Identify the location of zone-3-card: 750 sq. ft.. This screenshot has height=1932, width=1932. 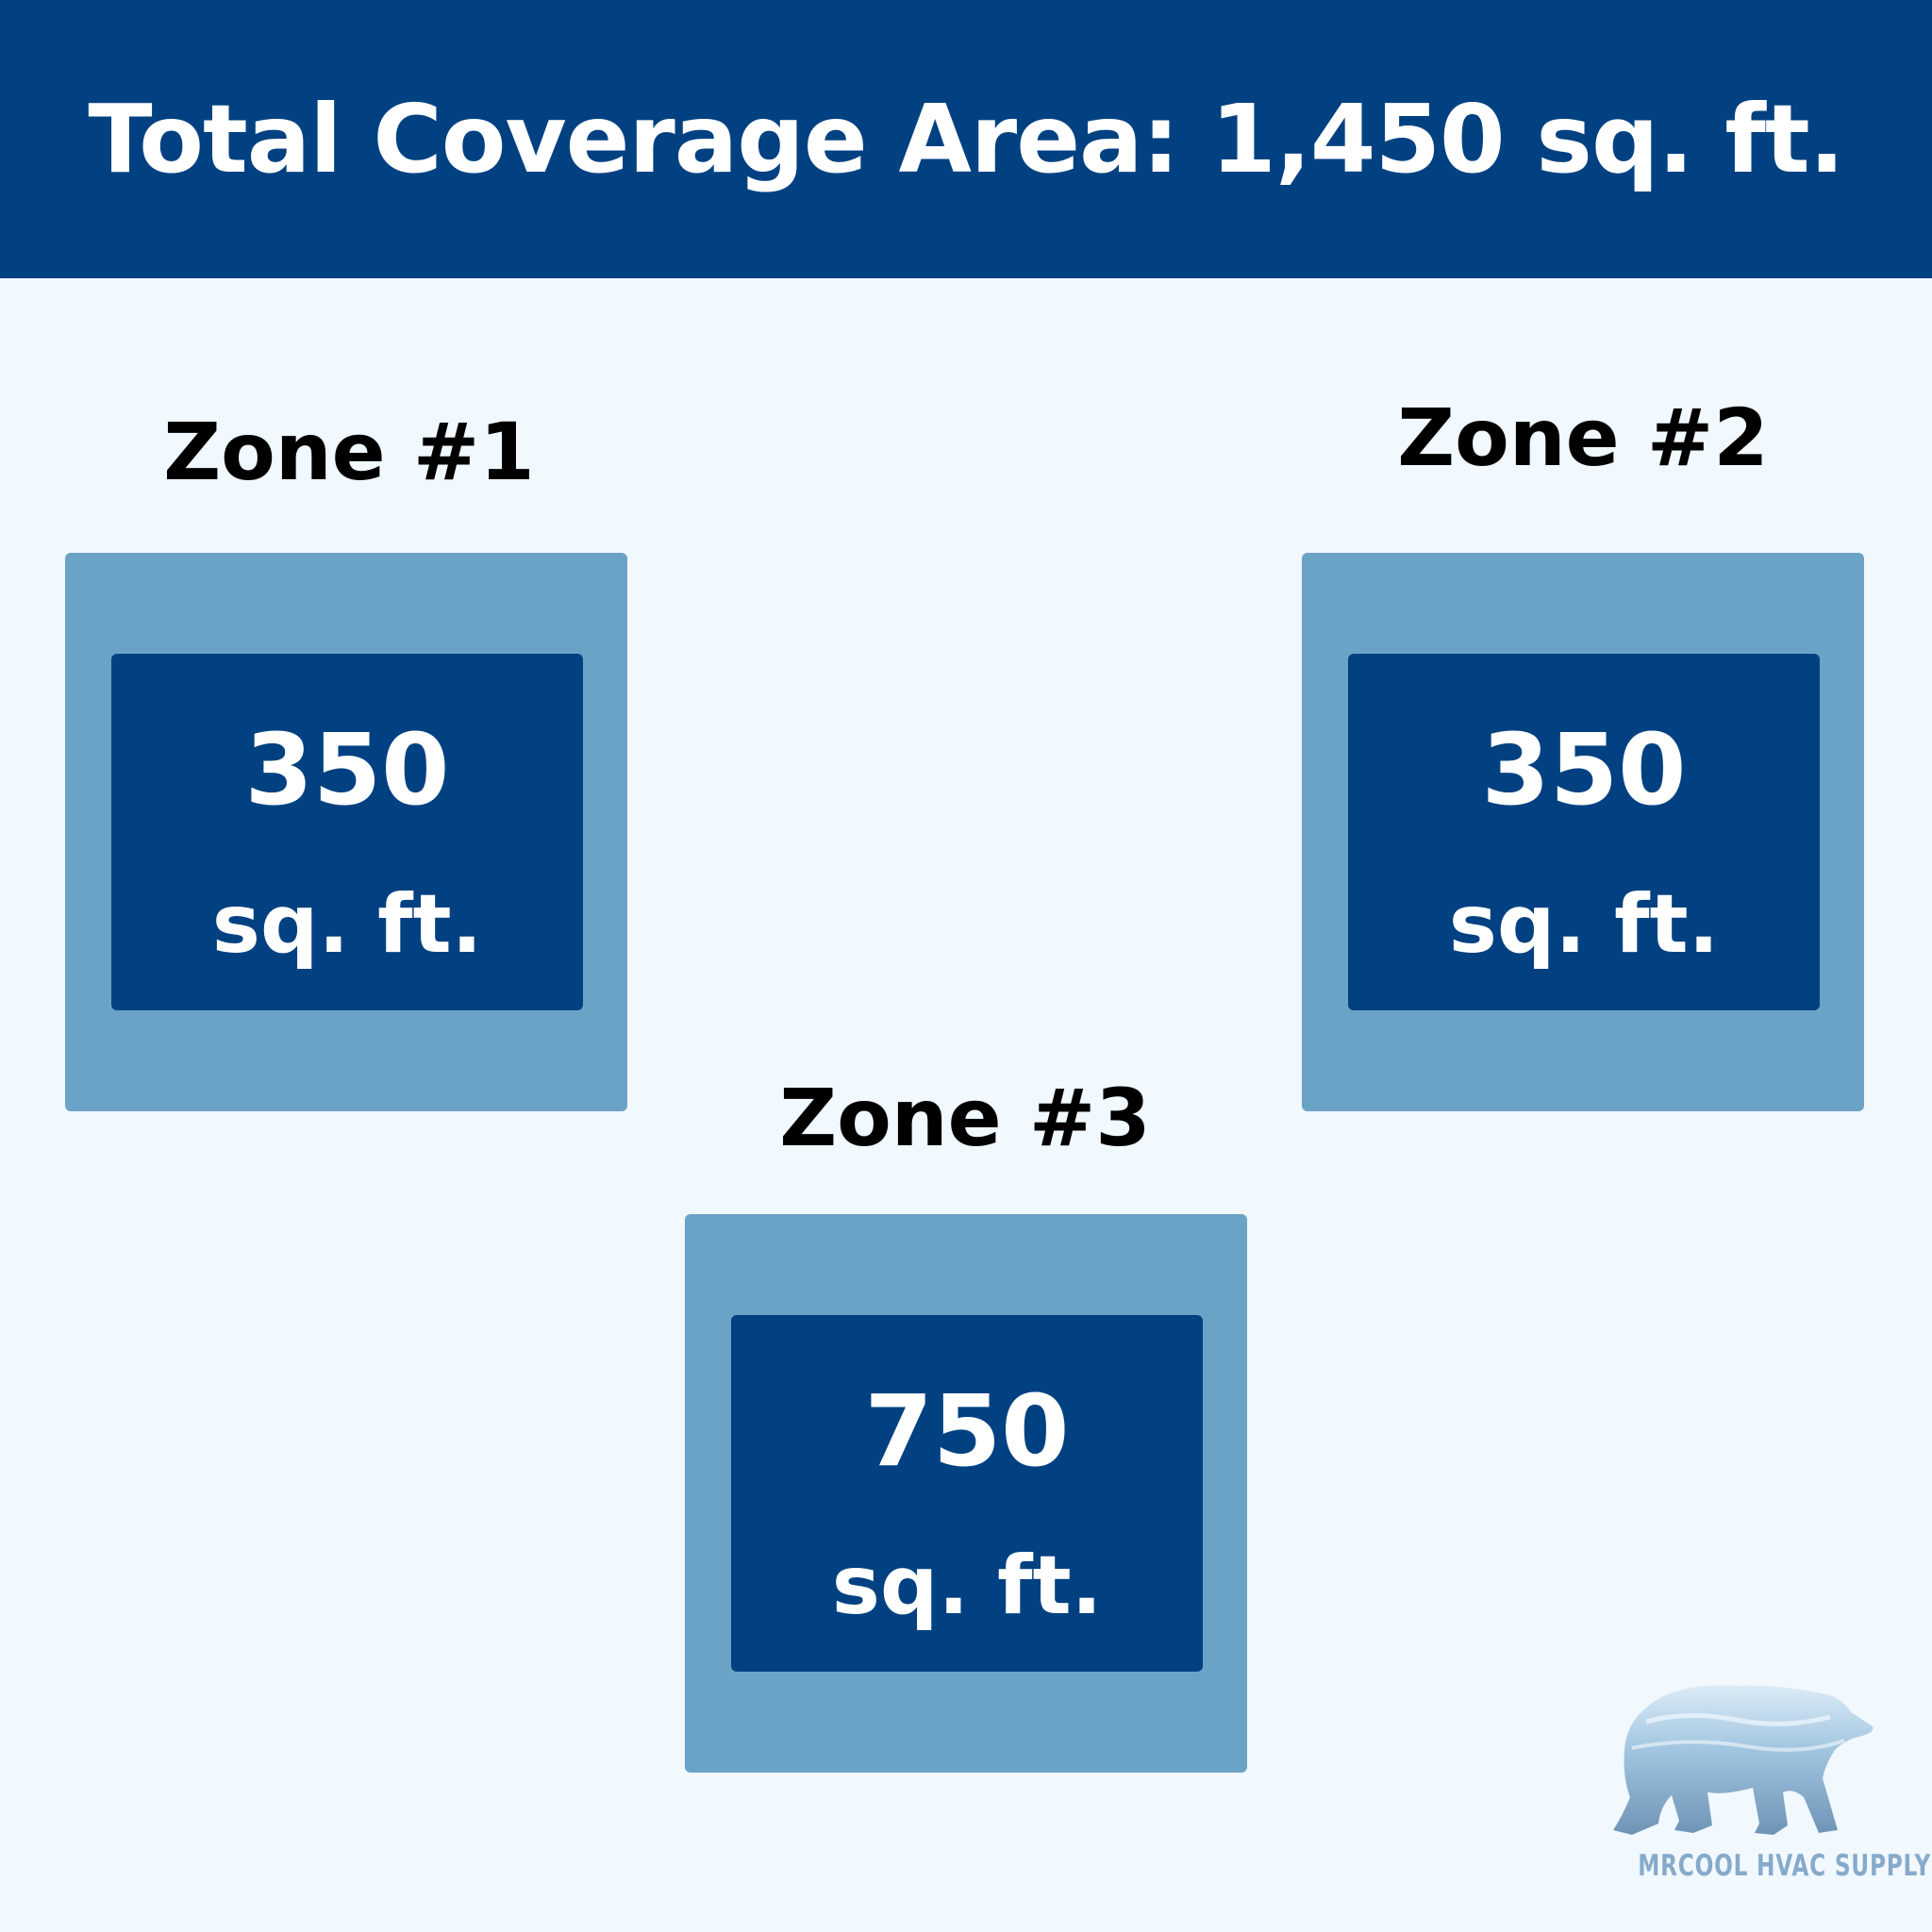
(966, 1493).